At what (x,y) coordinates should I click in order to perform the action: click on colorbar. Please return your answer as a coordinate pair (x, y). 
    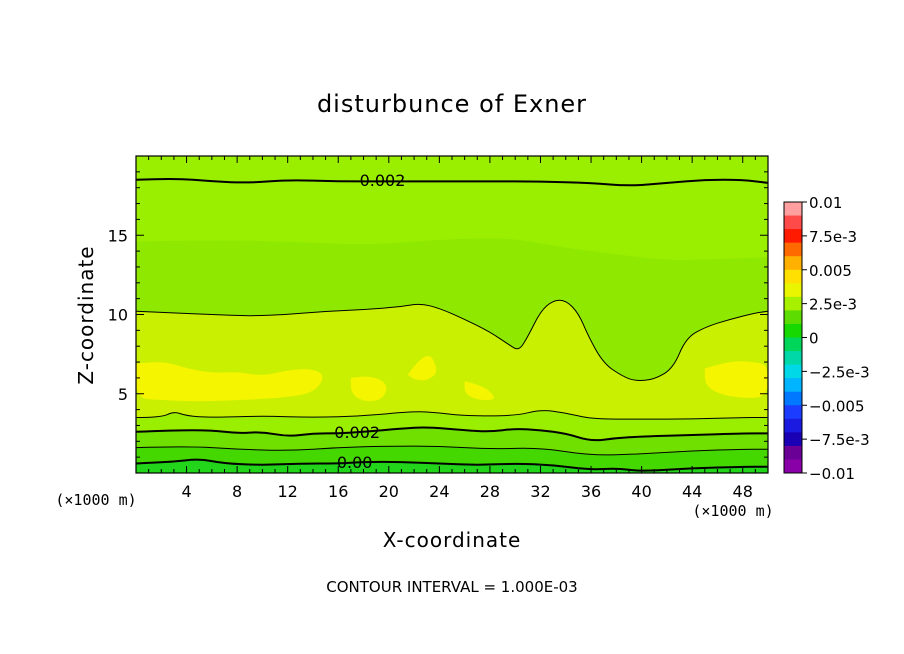
    Looking at the image, I should click on (793, 337).